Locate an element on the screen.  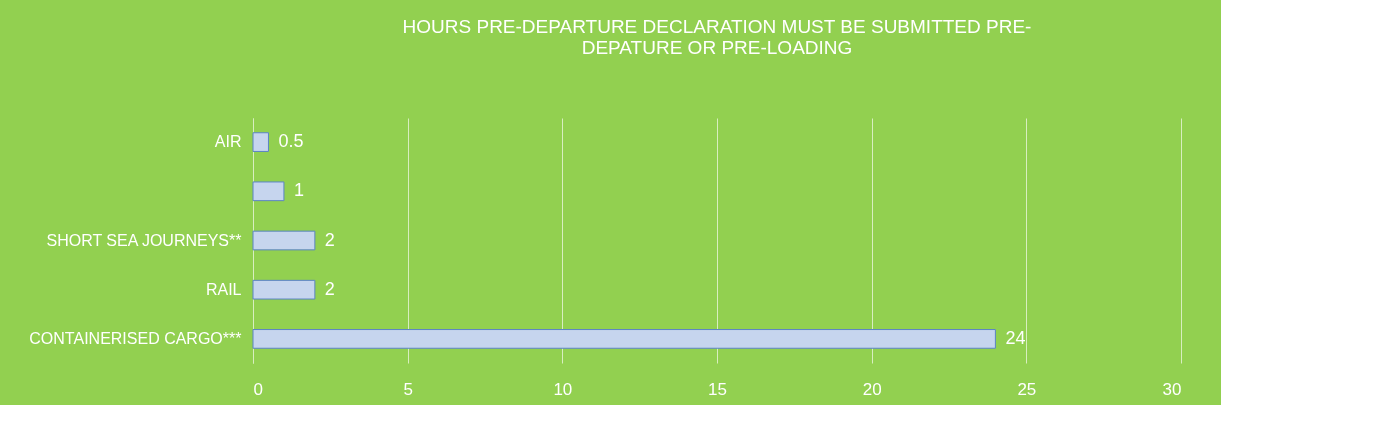
y-tick-label: CONTAINERISED CARGO*** is located at coordinates (135, 338).